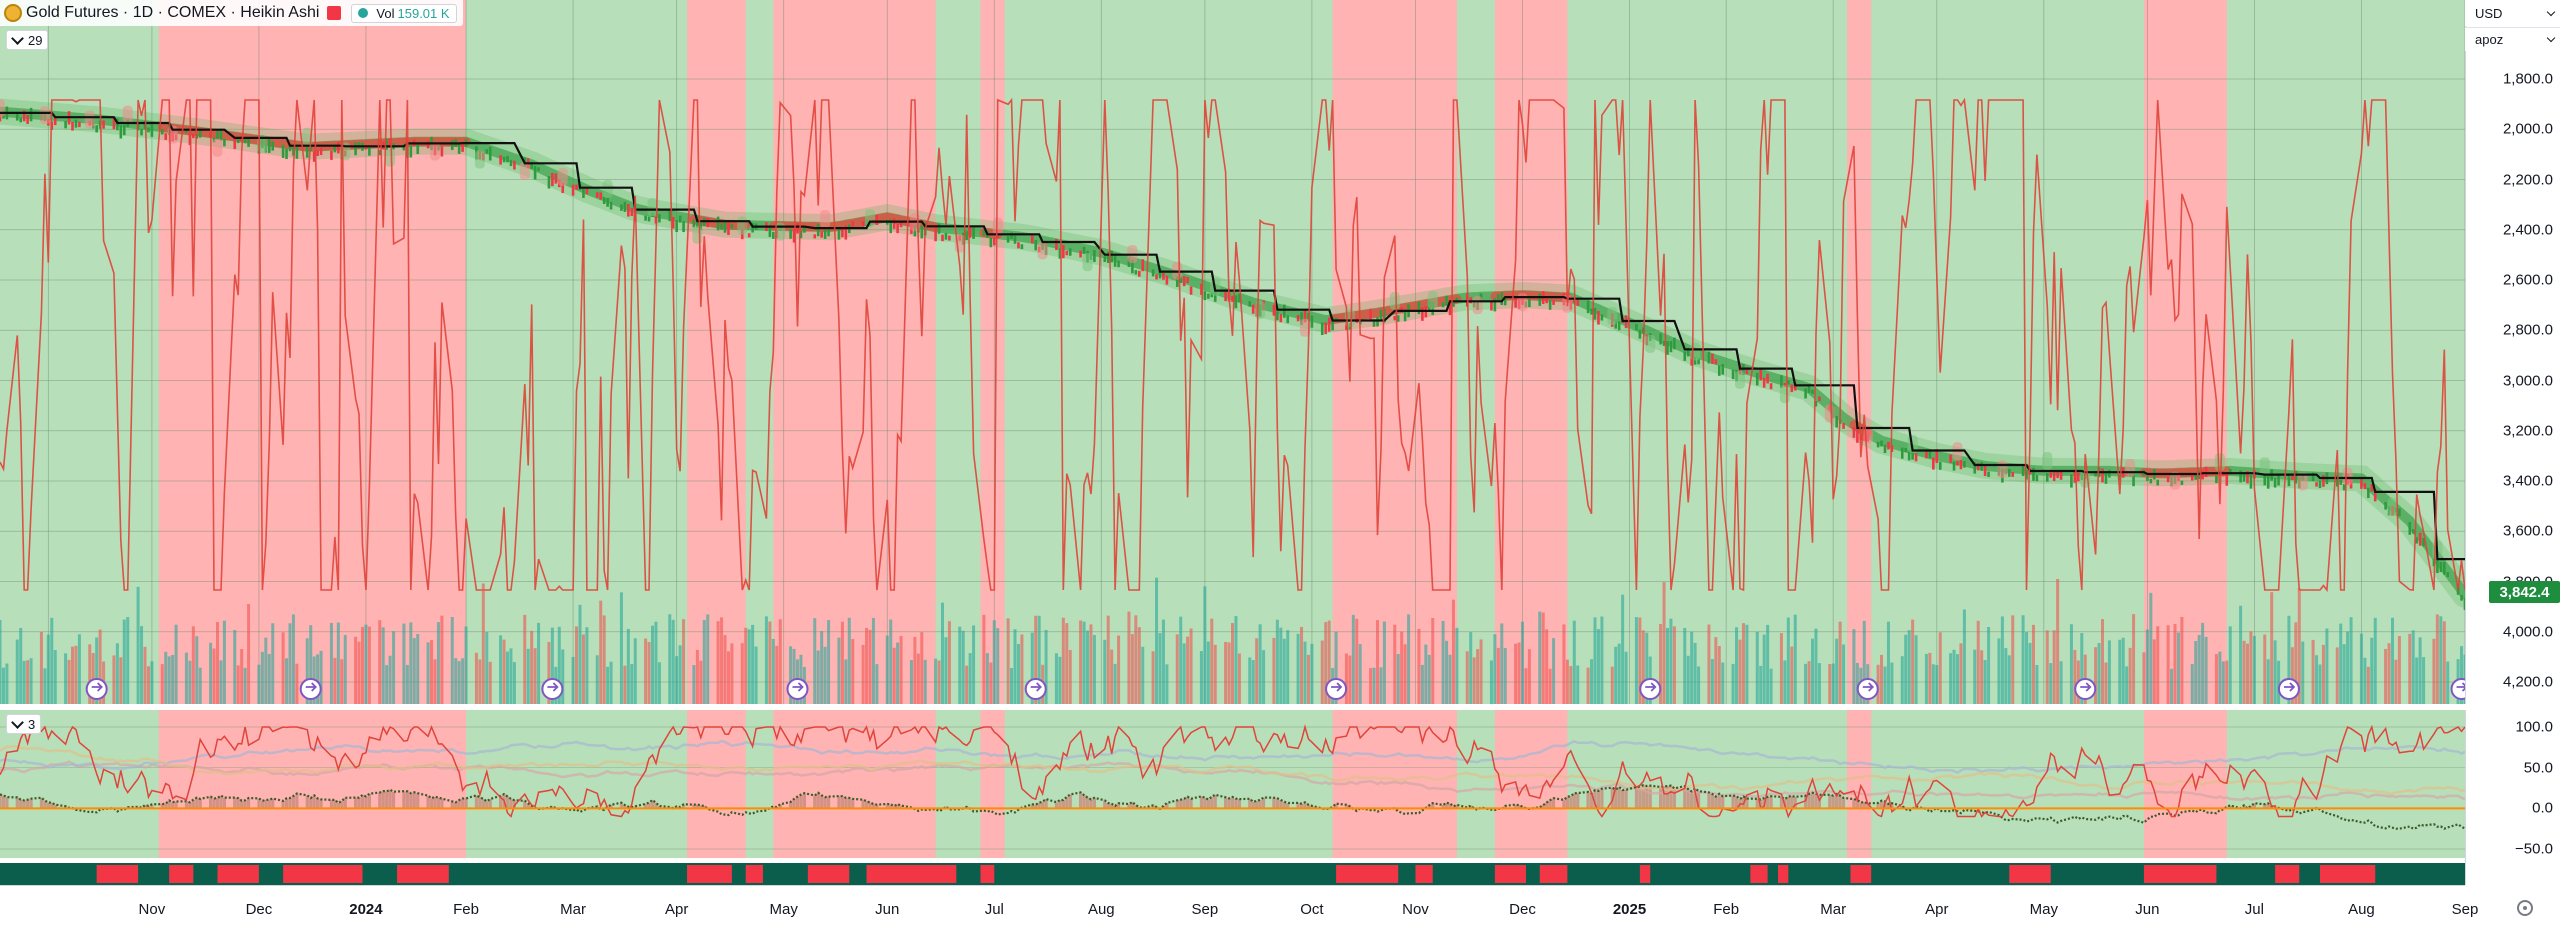 The width and height of the screenshot is (2560, 937). What do you see at coordinates (172, 13) in the screenshot?
I see `symbol-title: Gold Futures · 1D · COMEX · Heikin Ashi` at bounding box center [172, 13].